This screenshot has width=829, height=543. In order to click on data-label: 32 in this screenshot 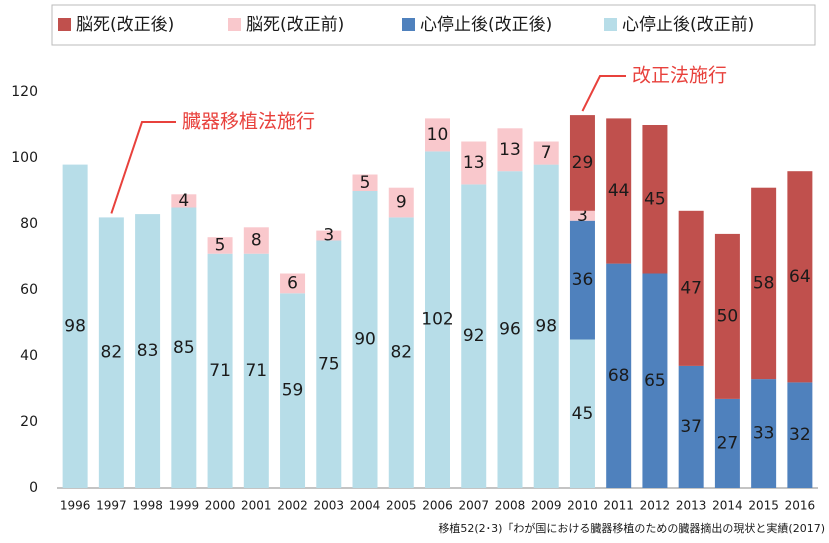, I will do `click(800, 435)`.